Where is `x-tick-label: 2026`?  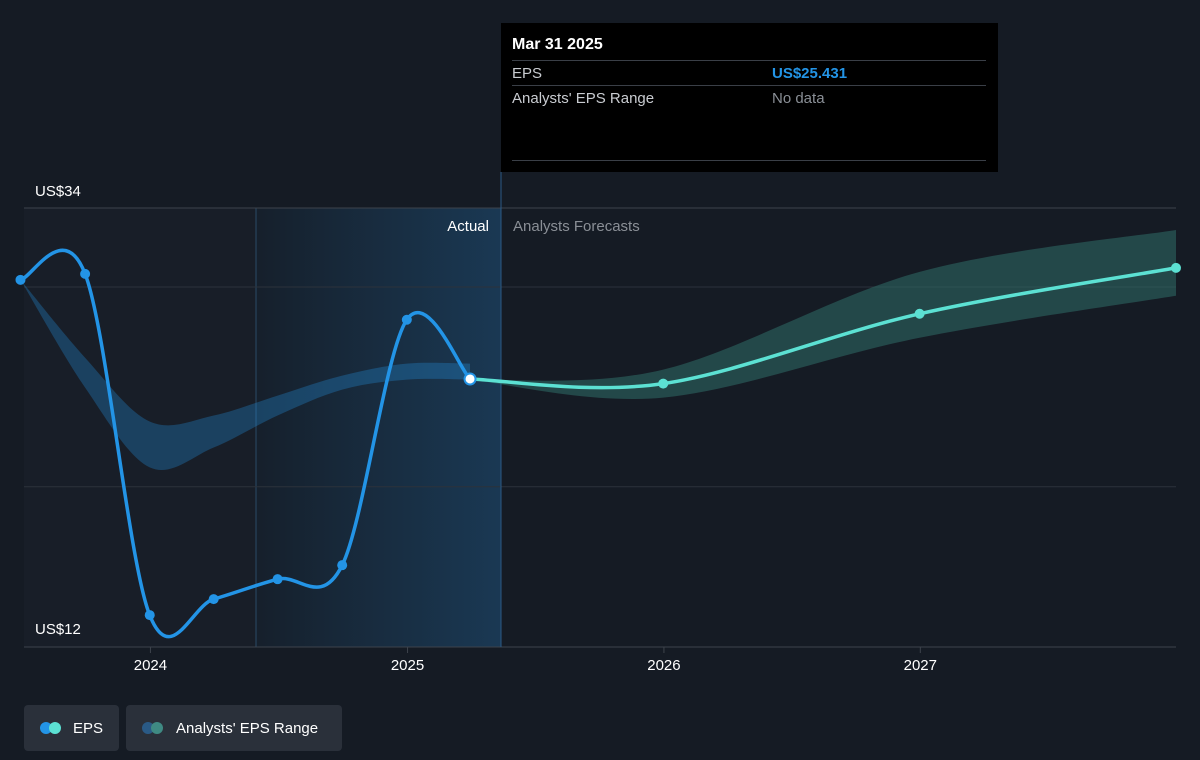
x-tick-label: 2026 is located at coordinates (663, 665).